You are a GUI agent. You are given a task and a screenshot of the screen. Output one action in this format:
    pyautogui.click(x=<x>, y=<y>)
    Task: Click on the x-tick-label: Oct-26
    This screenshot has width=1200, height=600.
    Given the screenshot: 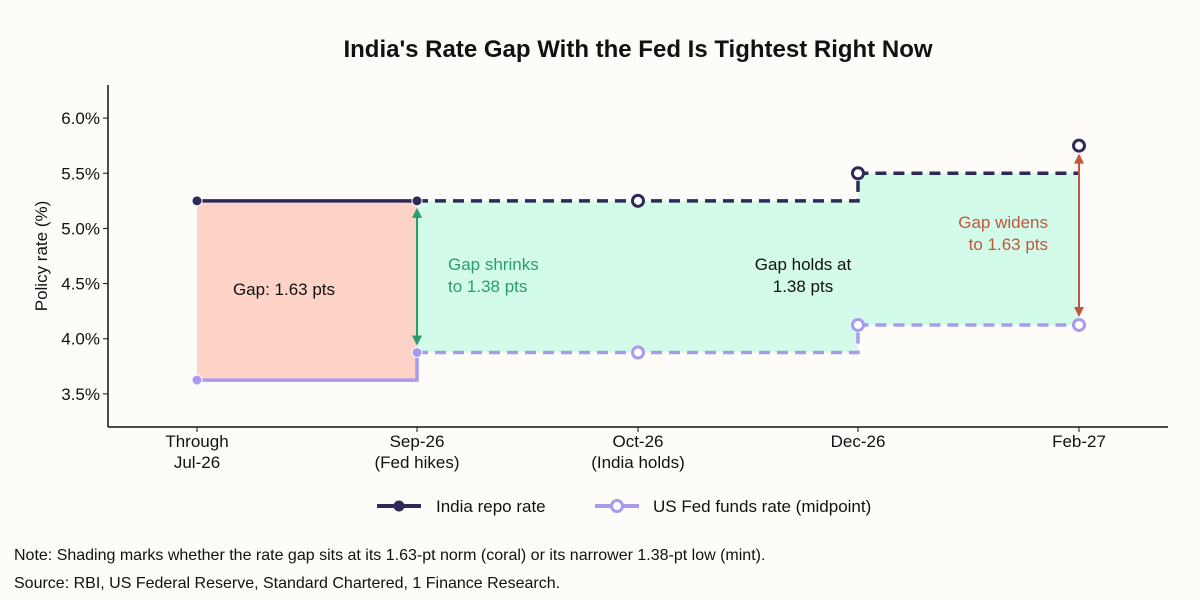 What is the action you would take?
    pyautogui.click(x=637, y=441)
    